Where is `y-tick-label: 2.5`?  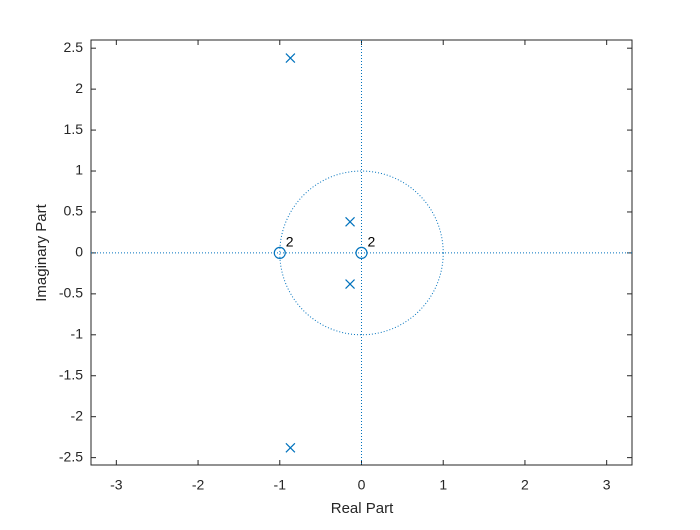 y-tick-label: 2.5 is located at coordinates (74, 47).